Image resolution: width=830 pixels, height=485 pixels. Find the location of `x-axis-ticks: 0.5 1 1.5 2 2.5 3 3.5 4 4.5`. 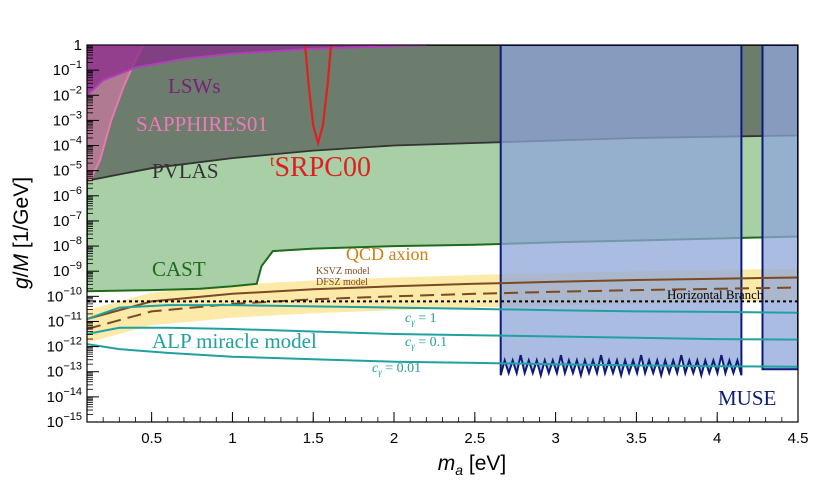

x-axis-ticks: 0.5 1 1.5 2 2.5 3 3.5 4 4.5 is located at coordinates (447, 429).